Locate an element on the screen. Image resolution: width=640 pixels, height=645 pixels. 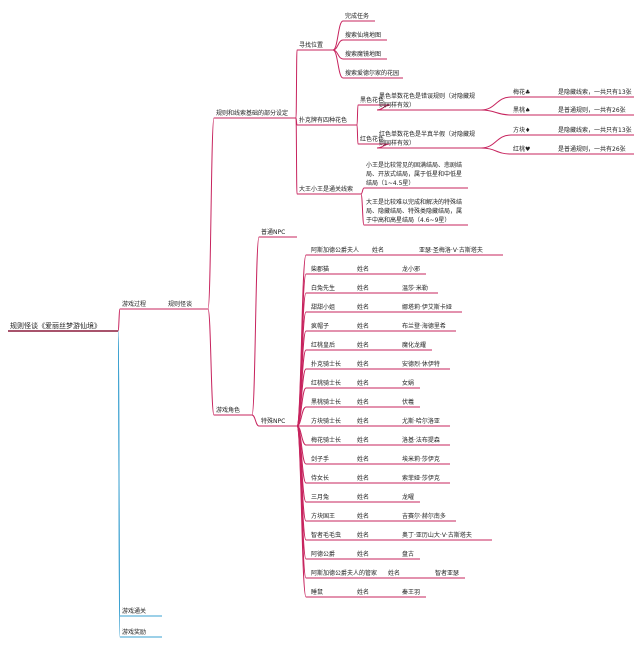
node-text-line: 黑色单数花色是错误规则（对隐藏规 is located at coordinates (427, 96).